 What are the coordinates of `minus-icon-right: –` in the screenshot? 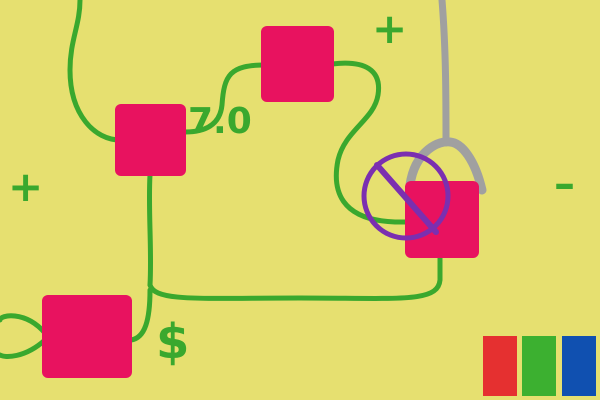 It's located at (564, 183).